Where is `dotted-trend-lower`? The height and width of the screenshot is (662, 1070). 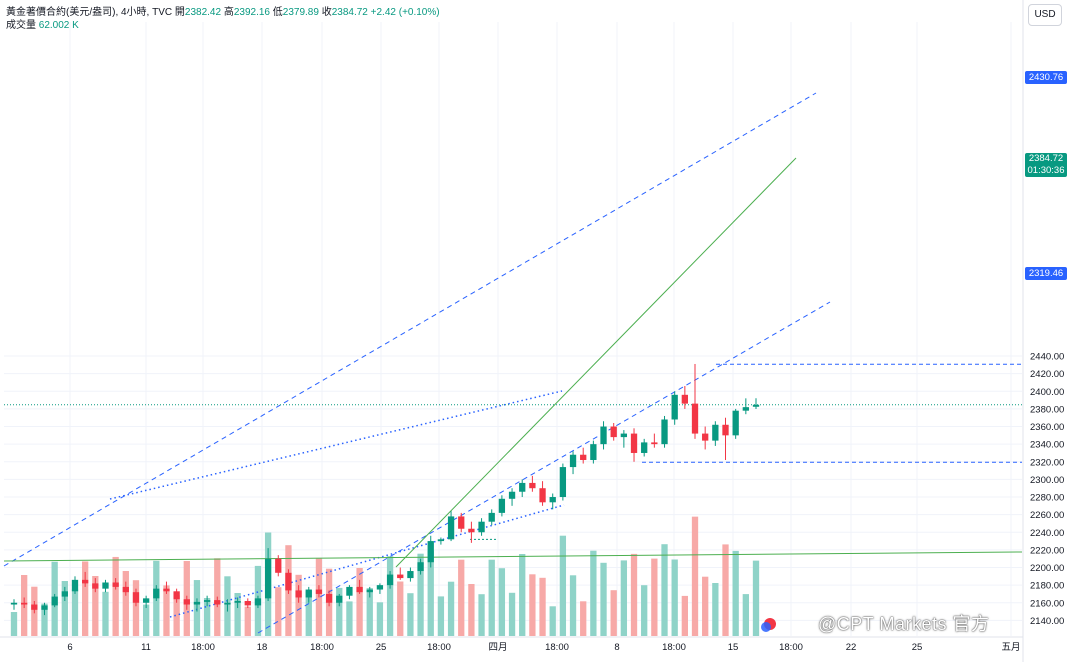 dotted-trend-lower is located at coordinates (367, 561).